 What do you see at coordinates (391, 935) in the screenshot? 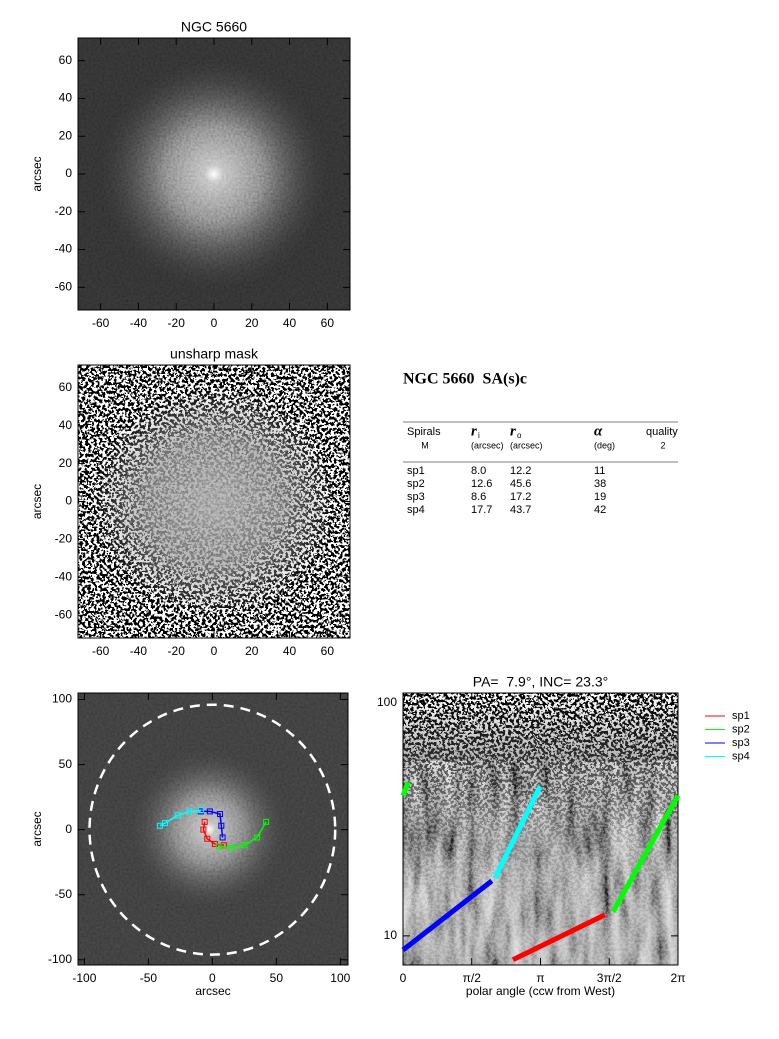
I see `y-tick-label: 10` at bounding box center [391, 935].